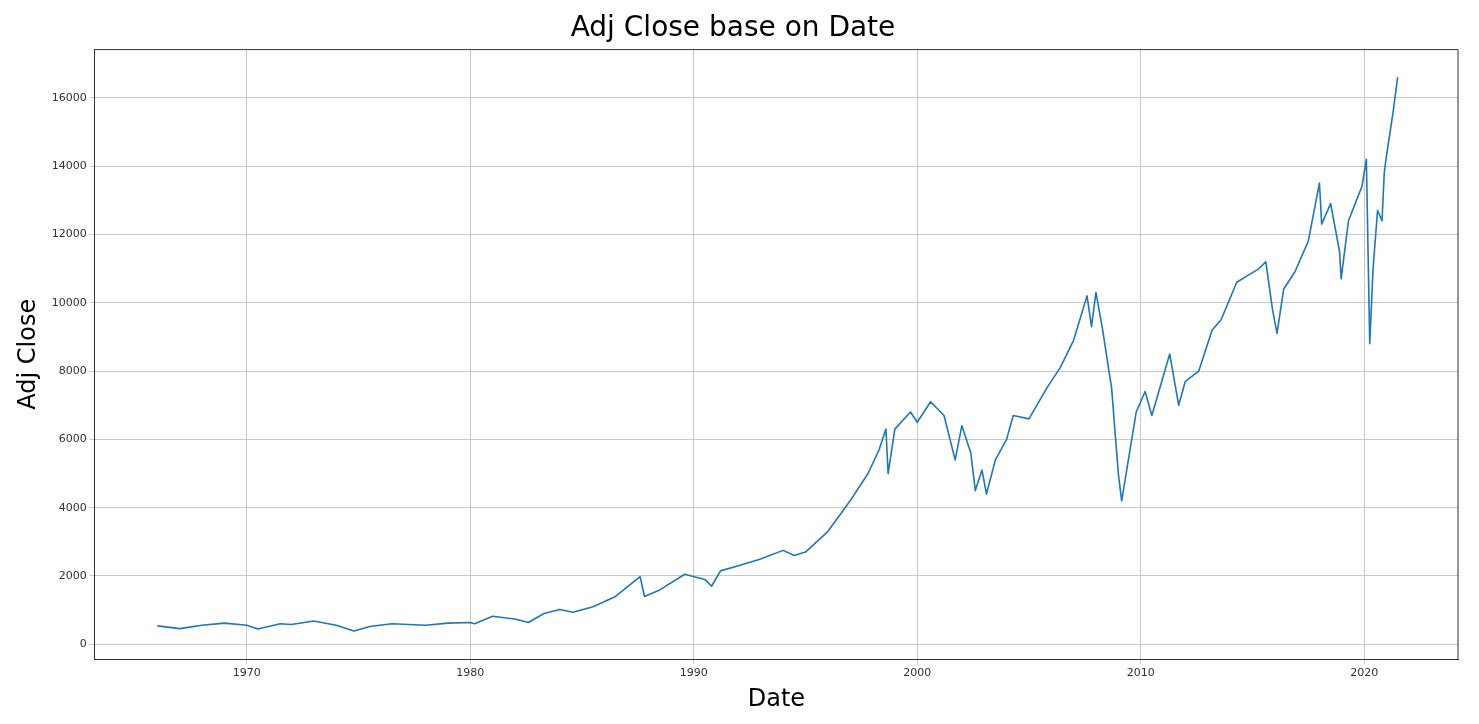 The height and width of the screenshot is (724, 1479). What do you see at coordinates (733, 27) in the screenshot?
I see `chart-title: Adj Close base on Date` at bounding box center [733, 27].